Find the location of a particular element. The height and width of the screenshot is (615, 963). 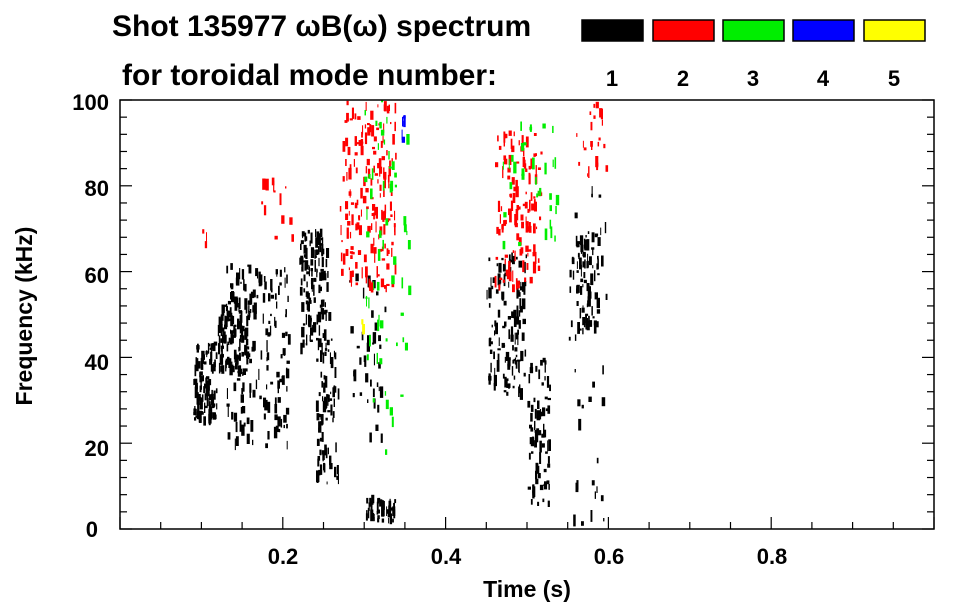

mode-5-mark is located at coordinates (362, 322).